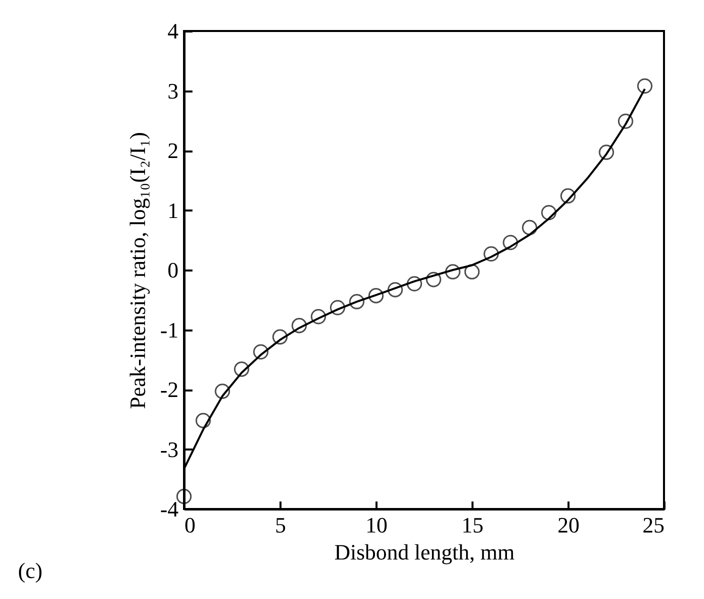  I want to click on y-tick-label: 4, so click(173, 31).